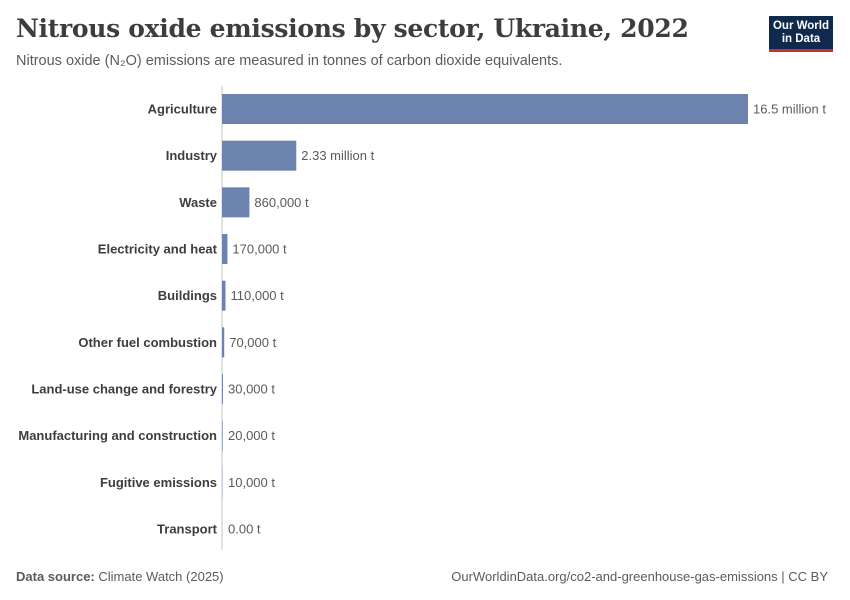  What do you see at coordinates (259, 249) in the screenshot?
I see `value-label: 170,000 t` at bounding box center [259, 249].